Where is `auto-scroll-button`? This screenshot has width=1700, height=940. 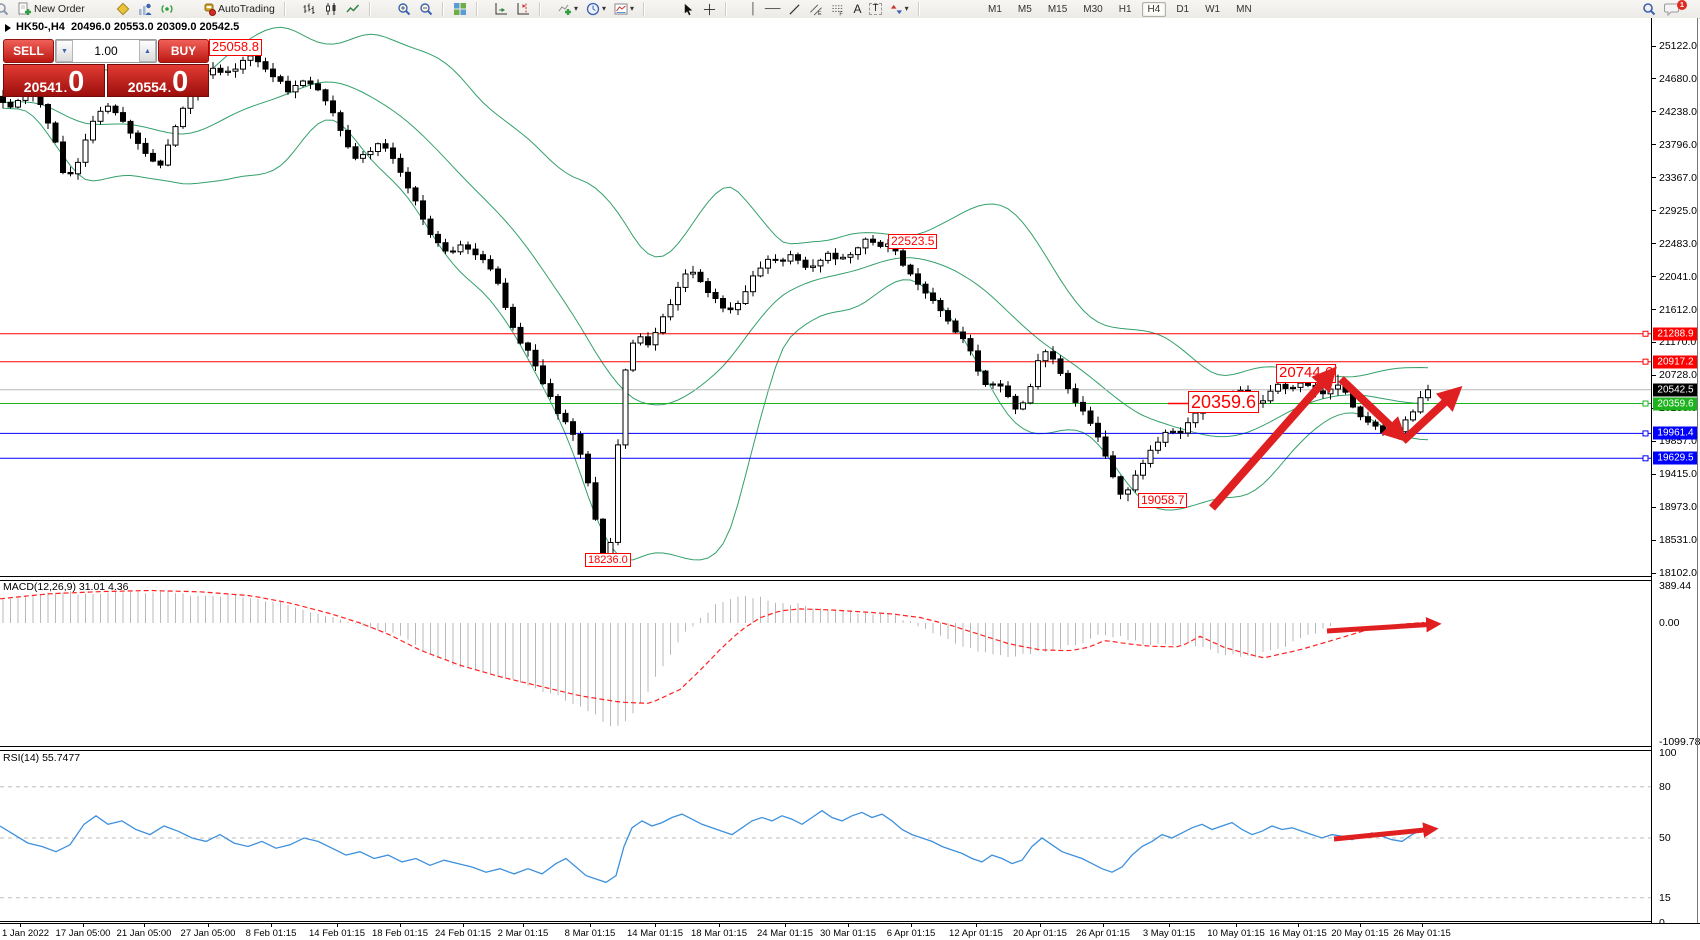 auto-scroll-button is located at coordinates (501, 9).